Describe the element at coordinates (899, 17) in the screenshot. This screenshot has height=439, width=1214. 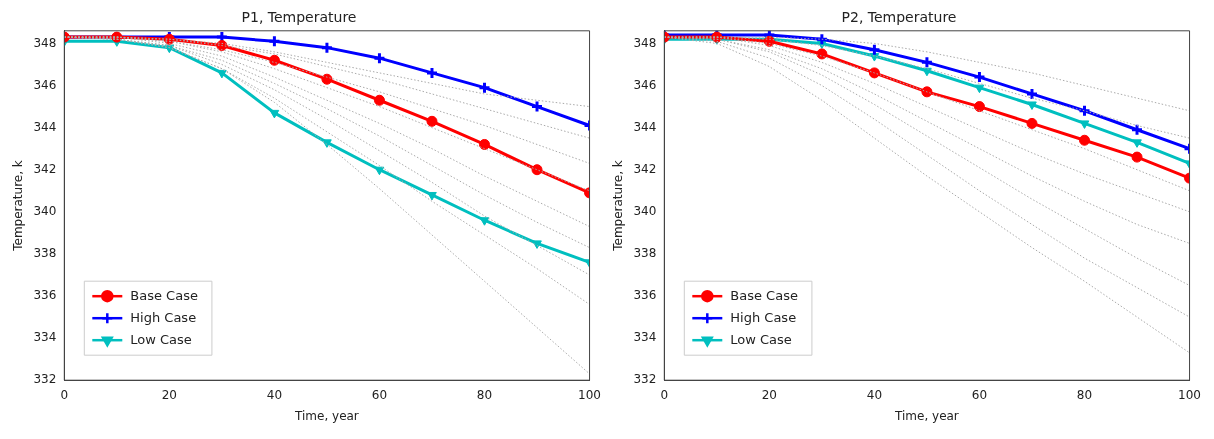
I see `chart-title: P2, Temperature` at that location.